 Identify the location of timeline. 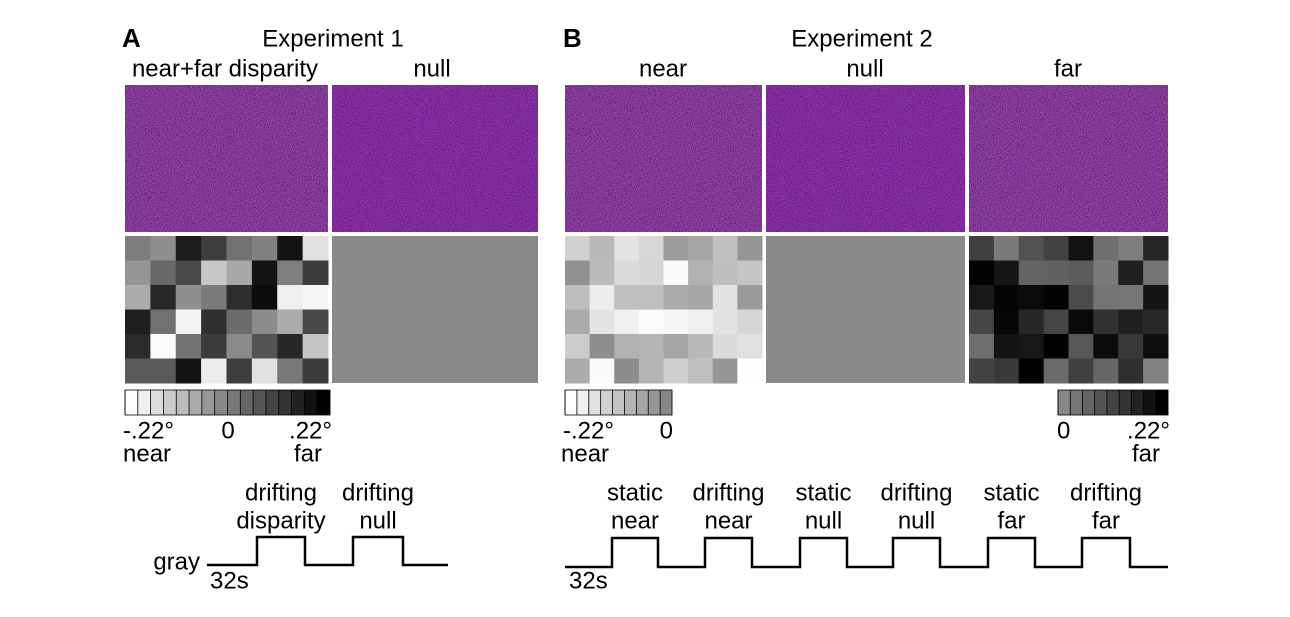
(327, 551).